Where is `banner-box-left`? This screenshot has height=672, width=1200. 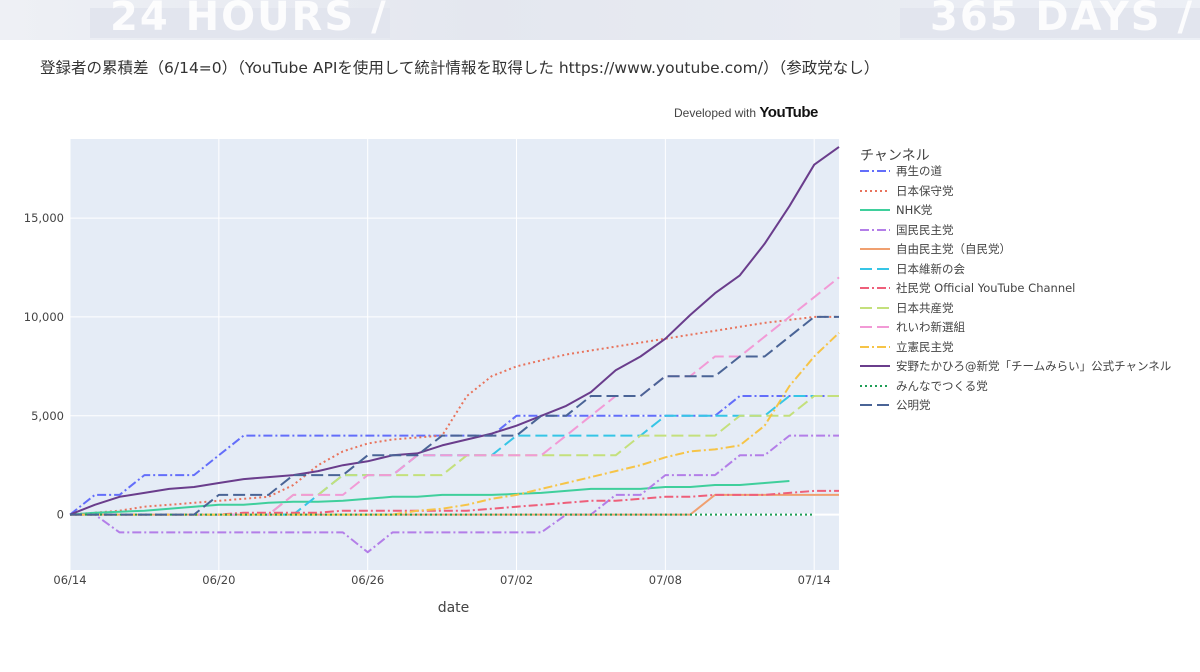 banner-box-left is located at coordinates (240, 23).